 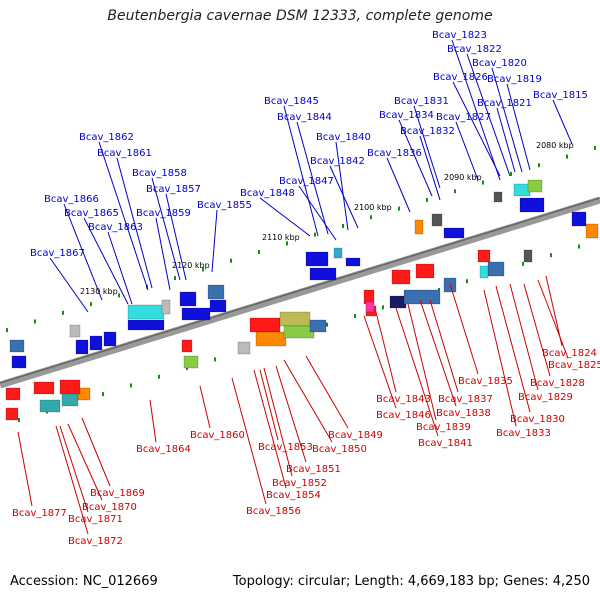 What do you see at coordinates (557, 383) in the screenshot?
I see `gene-label-bottom: Bcav_1828` at bounding box center [557, 383].